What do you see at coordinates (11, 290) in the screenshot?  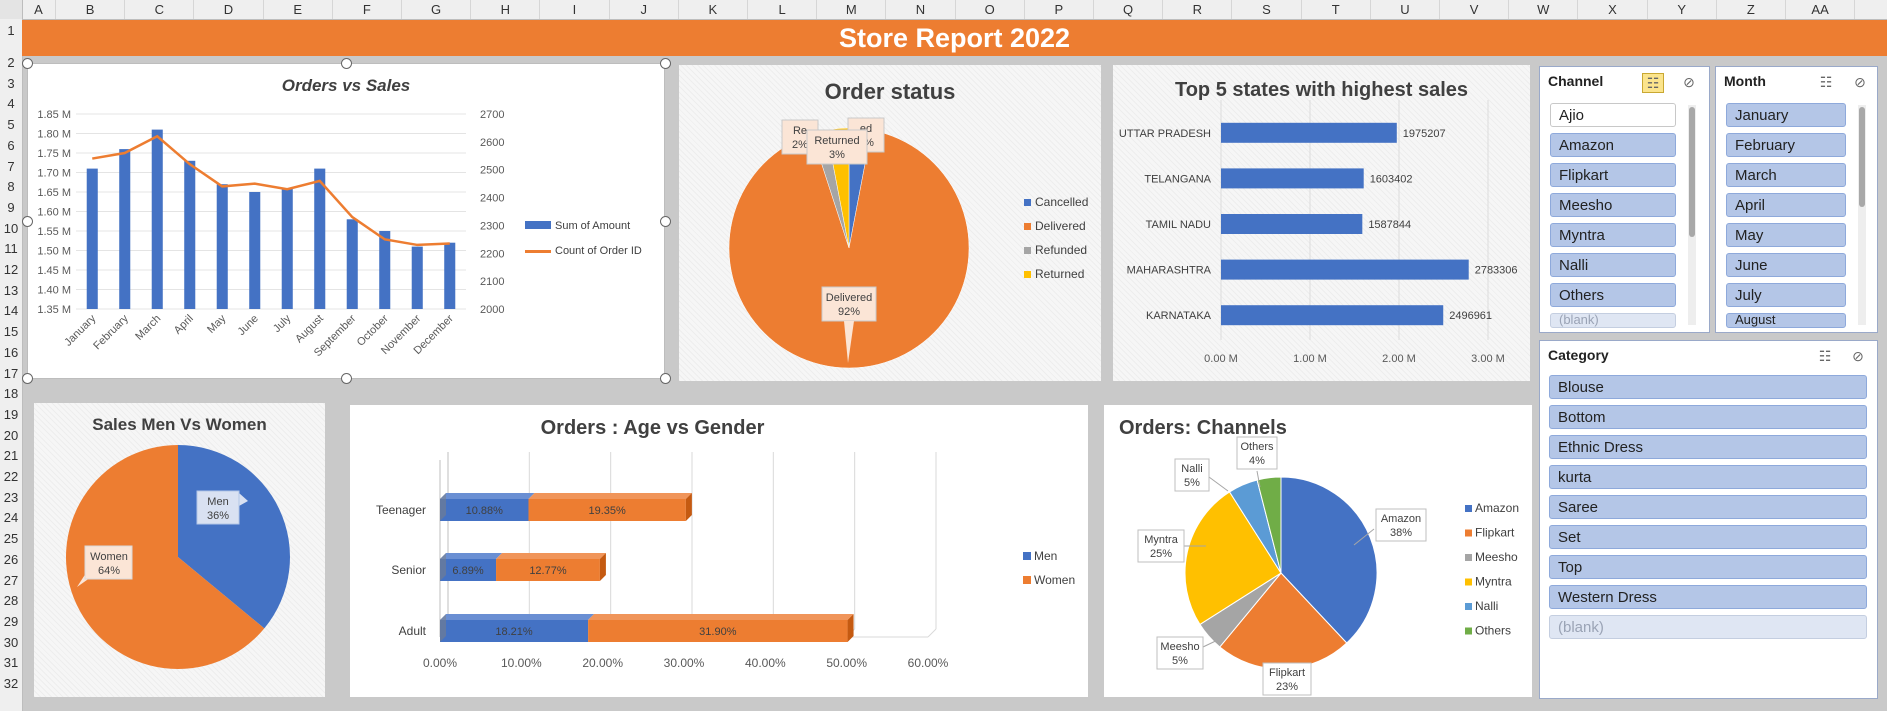 I see `row-header: 13` at bounding box center [11, 290].